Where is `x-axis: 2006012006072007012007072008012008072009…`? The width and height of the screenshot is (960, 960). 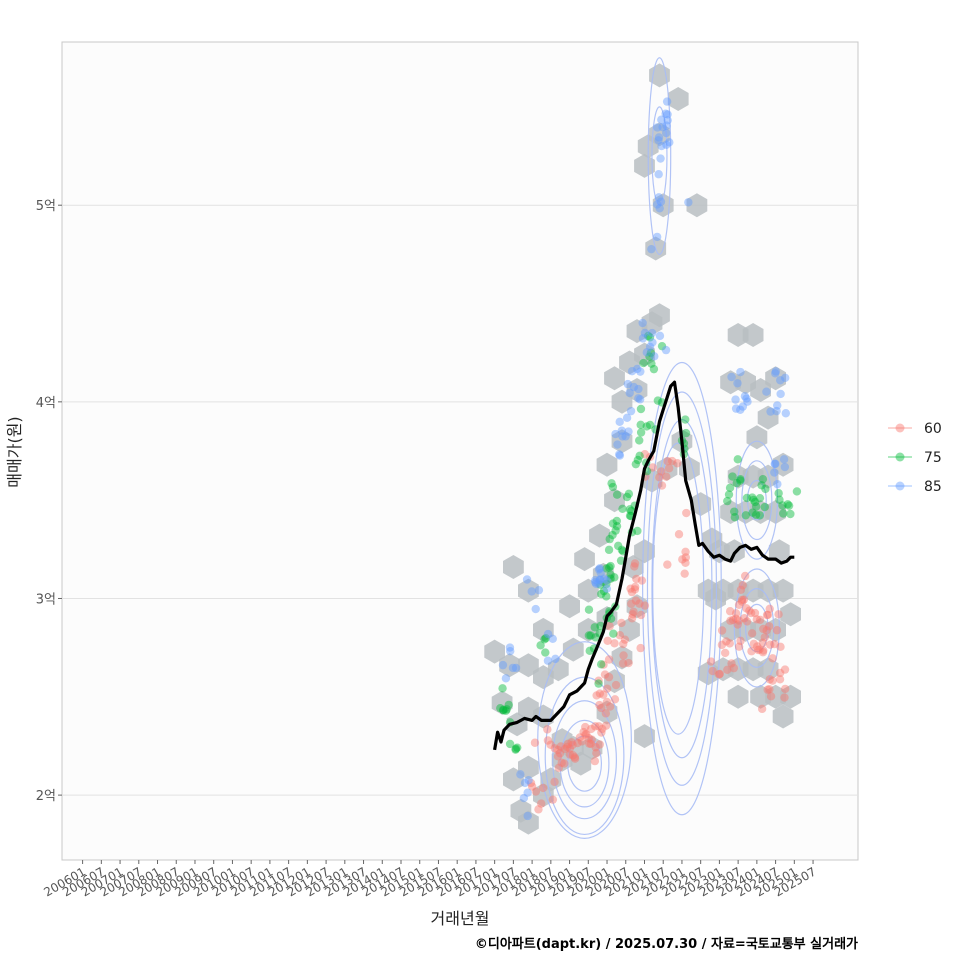 x-axis: 2006012006072007012007072008012008072009… is located at coordinates (430, 880).